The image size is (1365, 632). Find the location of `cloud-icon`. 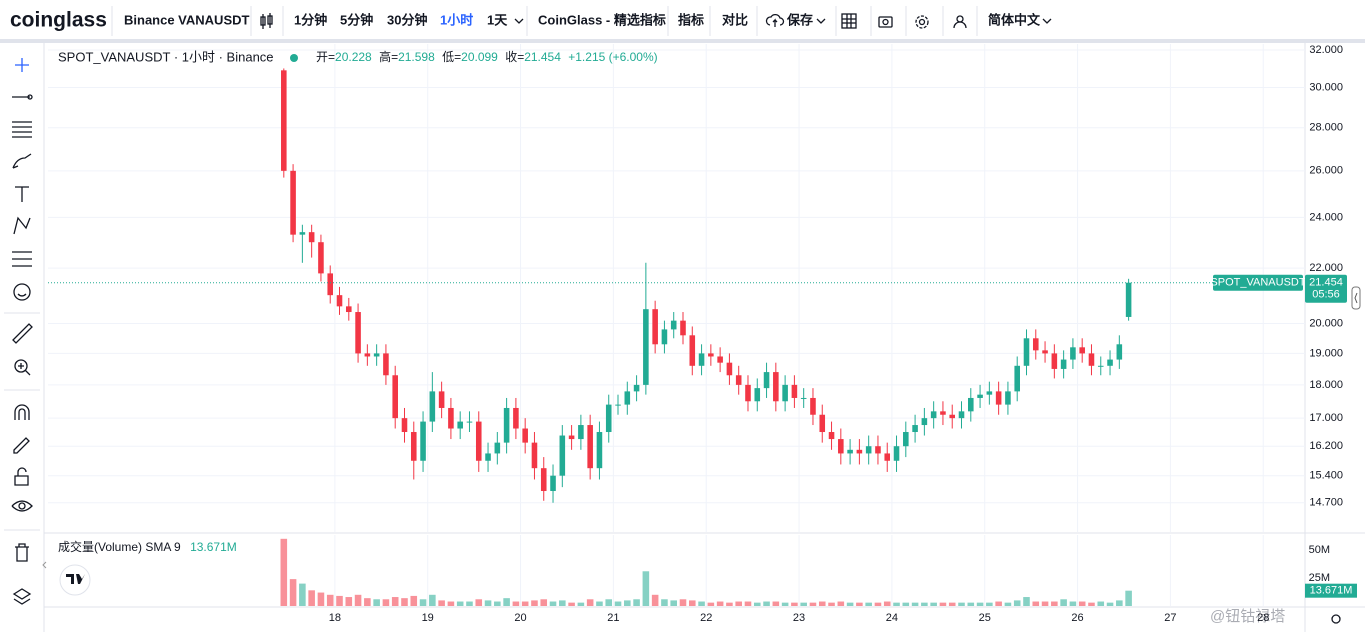

cloud-icon is located at coordinates (775, 20).